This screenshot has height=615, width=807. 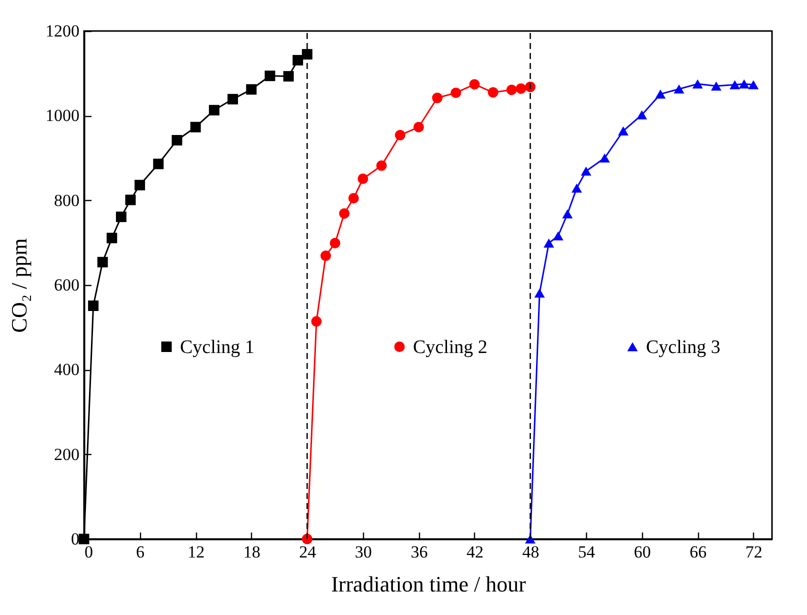 I want to click on legend-label: Cycling 2, so click(x=450, y=347).